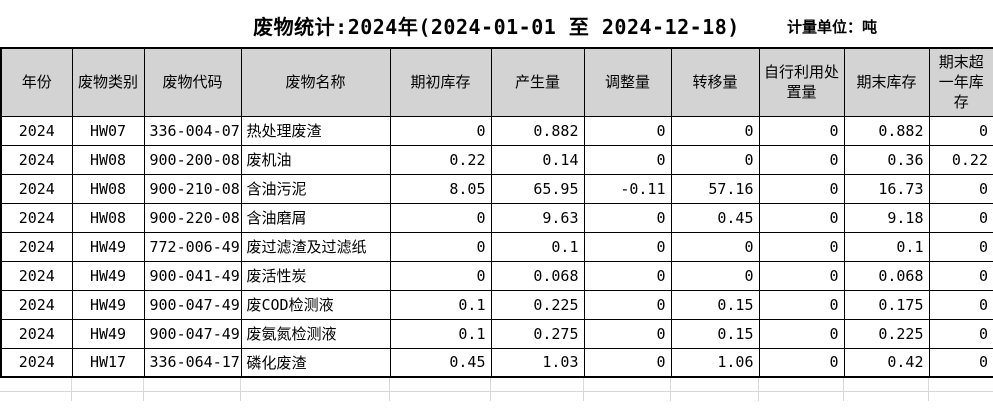 The width and height of the screenshot is (993, 414). Describe the element at coordinates (715, 82) in the screenshot. I see `column-header: 转移量` at that location.